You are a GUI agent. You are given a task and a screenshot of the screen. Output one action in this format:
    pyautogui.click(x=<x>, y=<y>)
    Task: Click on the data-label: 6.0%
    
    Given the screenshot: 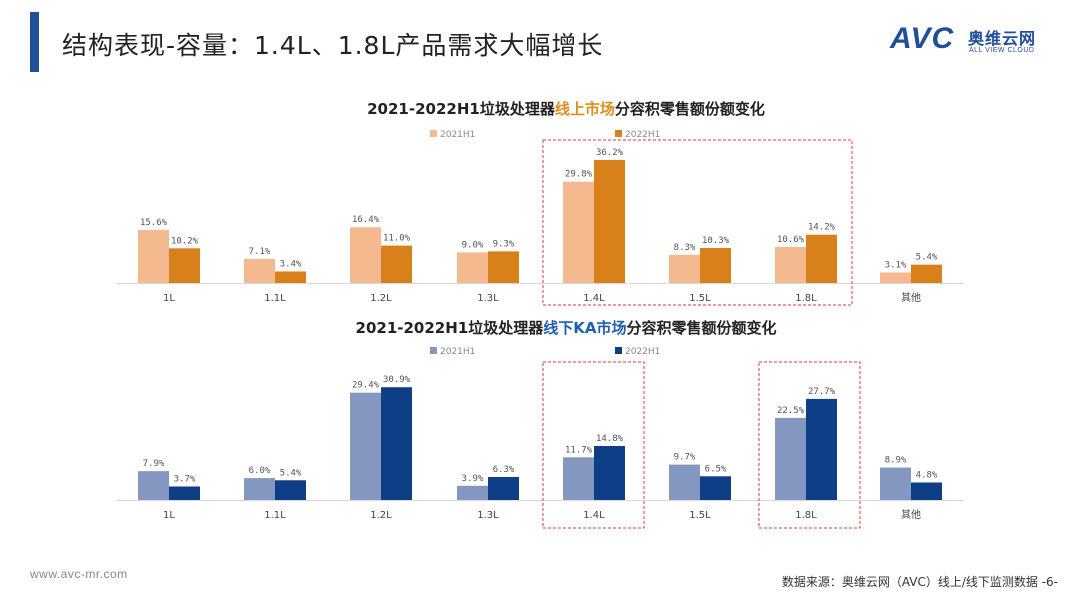 What is the action you would take?
    pyautogui.click(x=260, y=471)
    